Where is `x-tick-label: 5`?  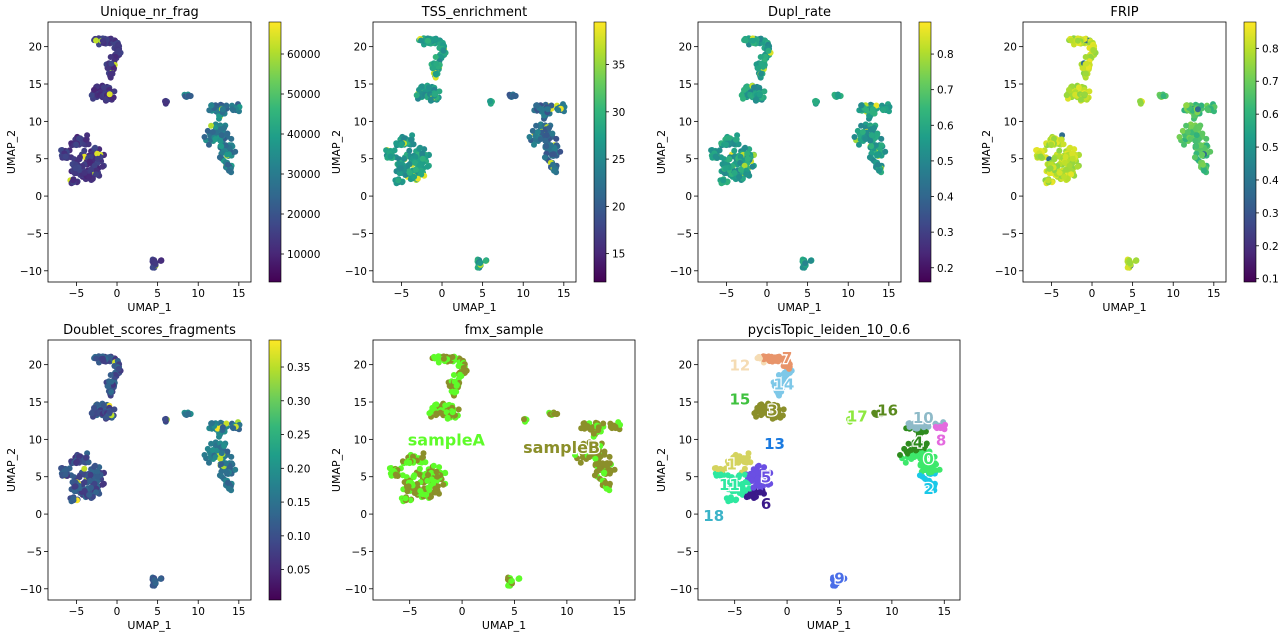 x-tick-label: 5 is located at coordinates (157, 612).